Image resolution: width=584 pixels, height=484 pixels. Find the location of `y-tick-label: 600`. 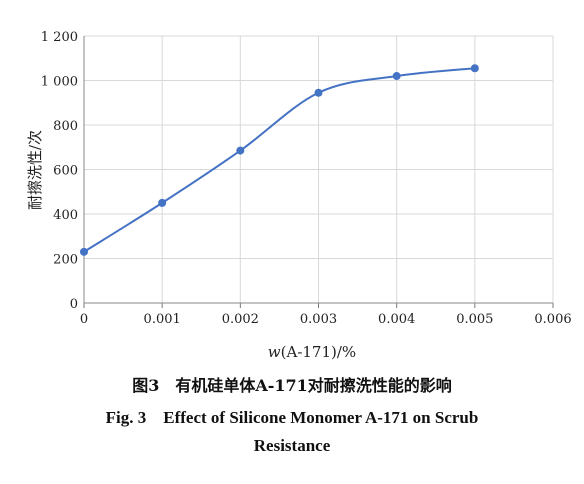

y-tick-label: 600 is located at coordinates (65, 171).